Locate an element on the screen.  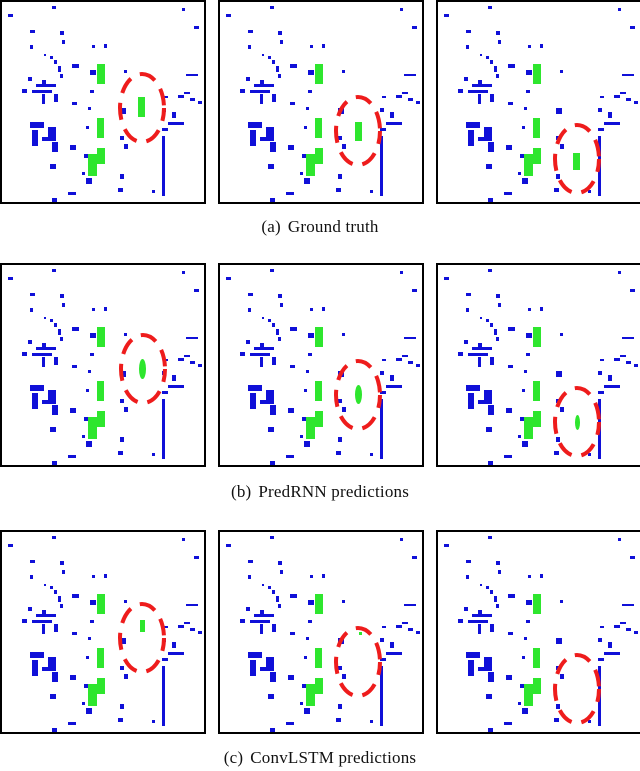
caption-tag: (a) is located at coordinates (271, 226).